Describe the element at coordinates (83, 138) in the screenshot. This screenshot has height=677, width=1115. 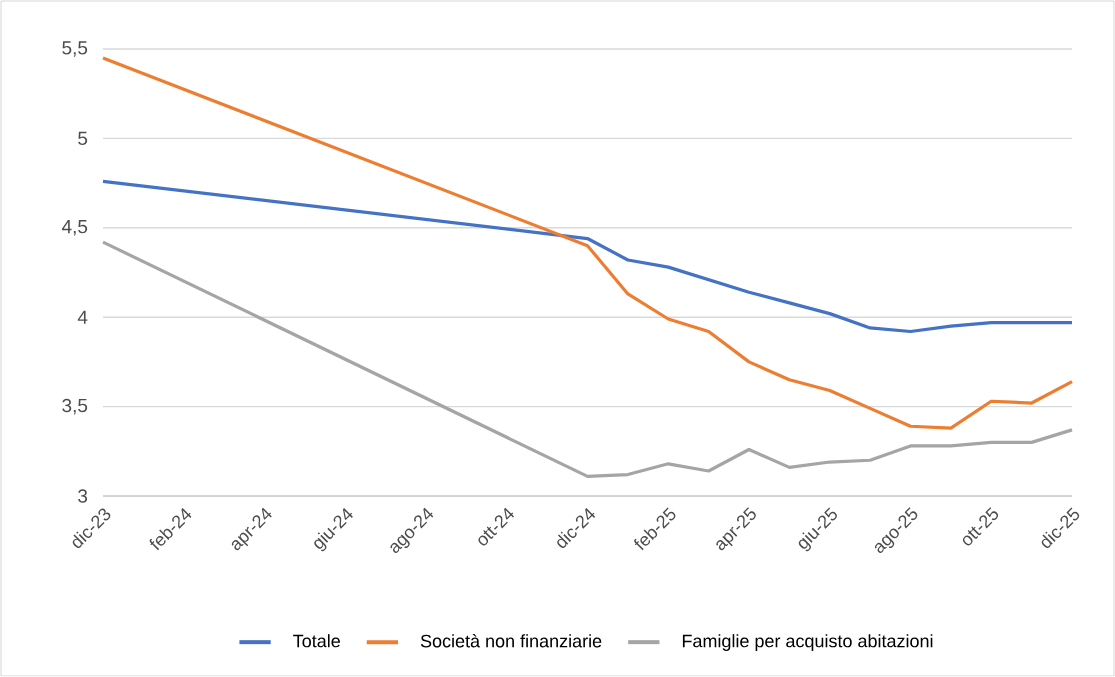
I see `y-tick-label: 5` at that location.